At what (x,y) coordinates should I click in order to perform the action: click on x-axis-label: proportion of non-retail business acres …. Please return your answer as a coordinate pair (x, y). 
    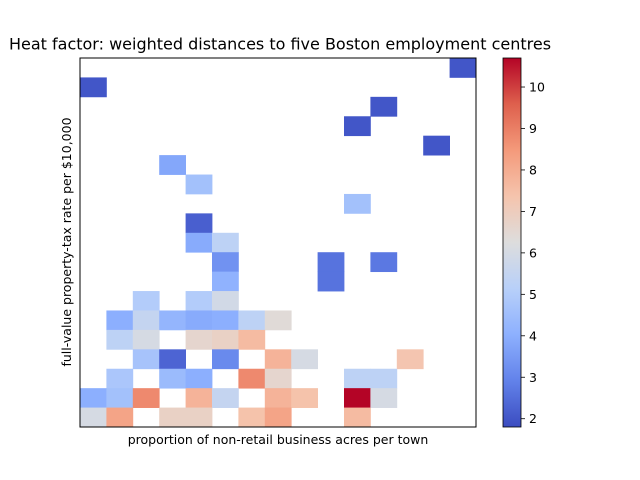
    Looking at the image, I should click on (278, 439).